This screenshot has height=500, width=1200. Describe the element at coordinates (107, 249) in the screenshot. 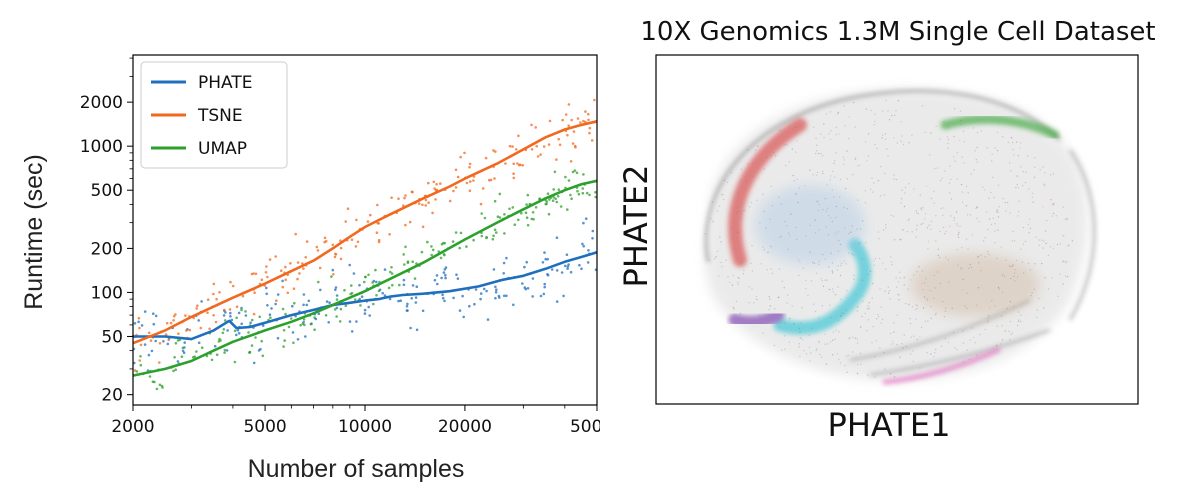

I see `y-tick-label: 200` at that location.